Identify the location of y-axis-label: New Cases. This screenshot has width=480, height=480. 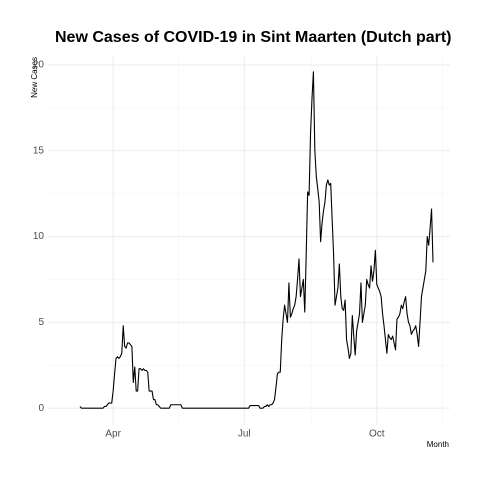
(34, 77).